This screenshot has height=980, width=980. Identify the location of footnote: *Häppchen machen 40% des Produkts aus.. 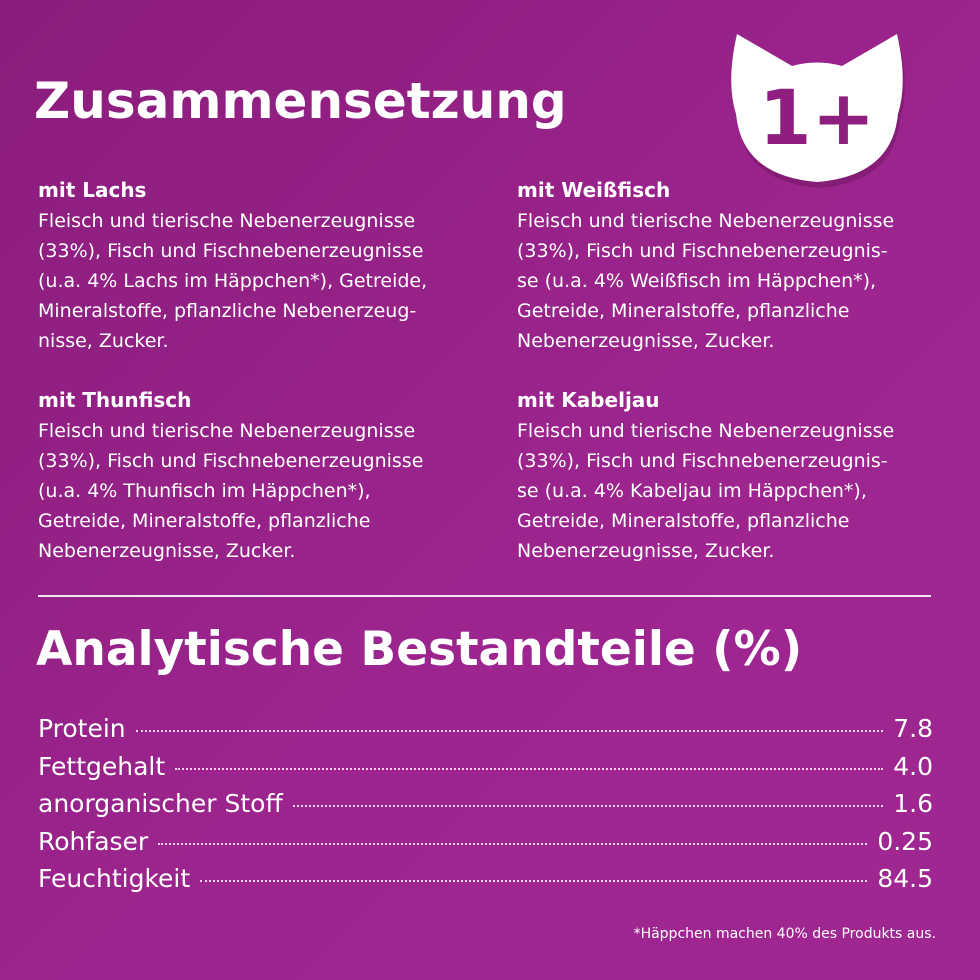
(784, 934).